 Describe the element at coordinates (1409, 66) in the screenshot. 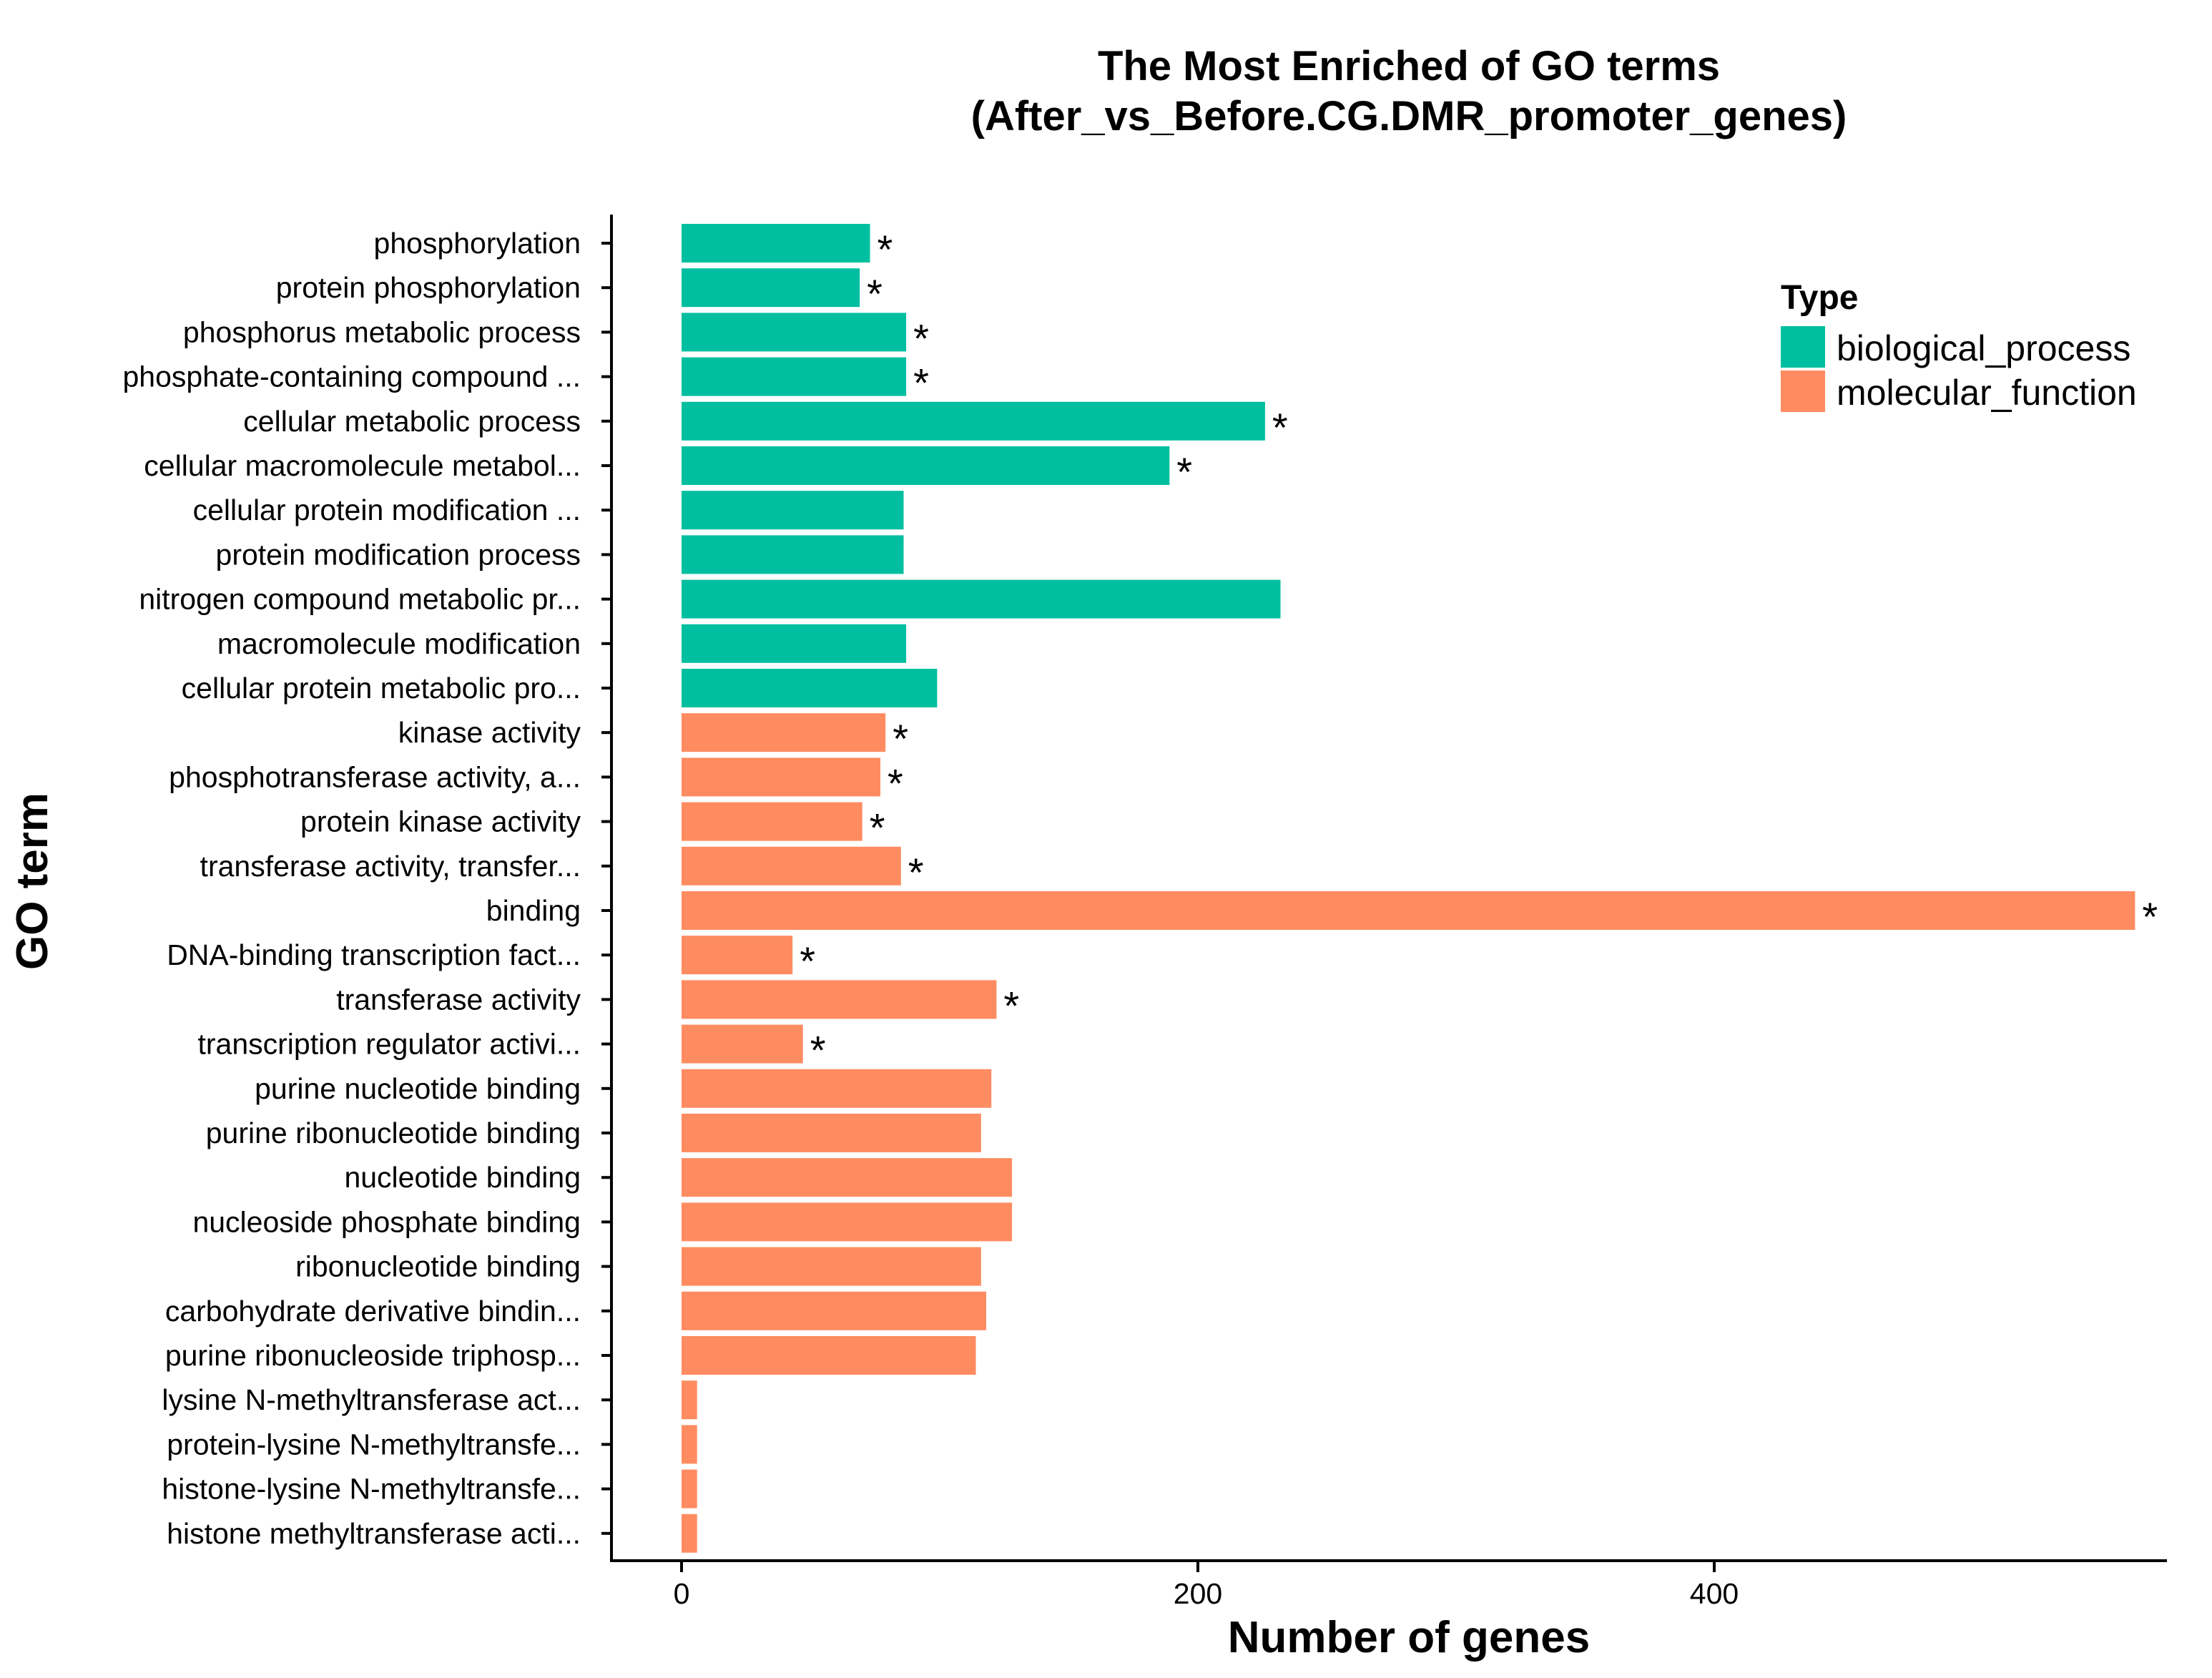

I see `chart-title: The Most Enriched of GO terms` at that location.